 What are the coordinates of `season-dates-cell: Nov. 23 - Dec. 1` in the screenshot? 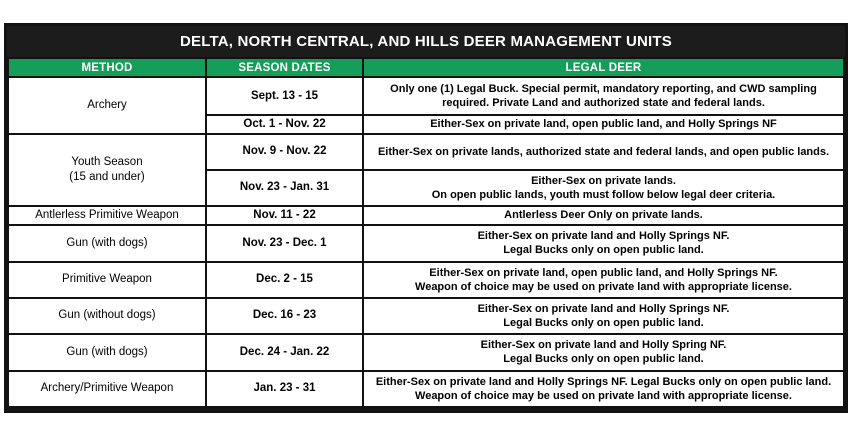 It's located at (284, 243).